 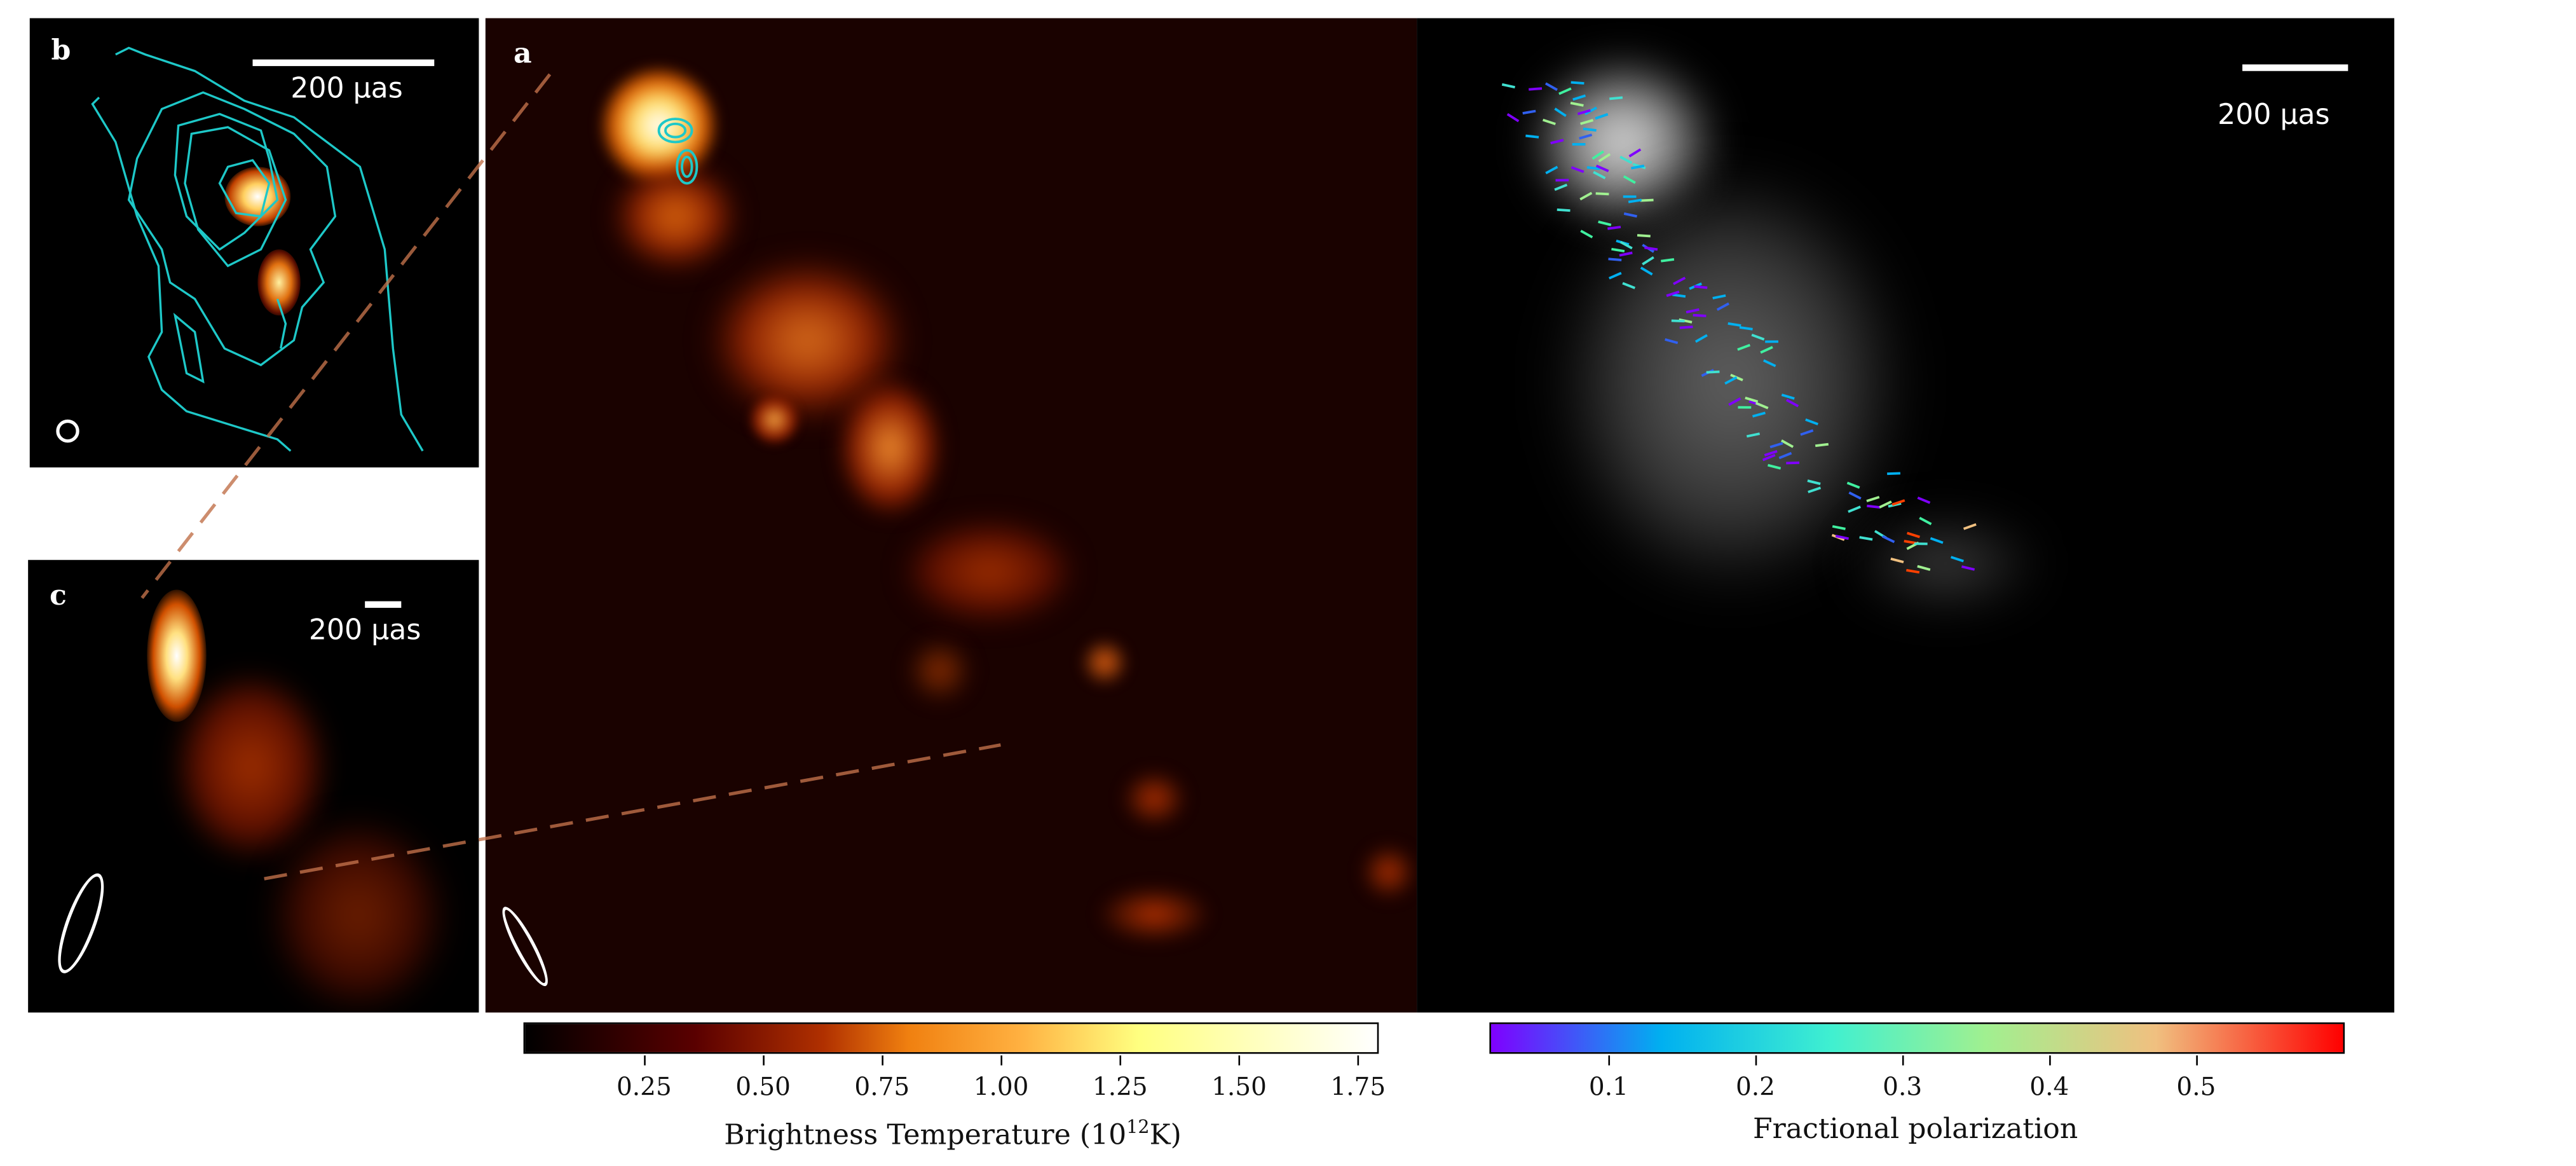 What do you see at coordinates (925, 1136) in the screenshot?
I see `label-text: Brightness Temperature (10` at bounding box center [925, 1136].